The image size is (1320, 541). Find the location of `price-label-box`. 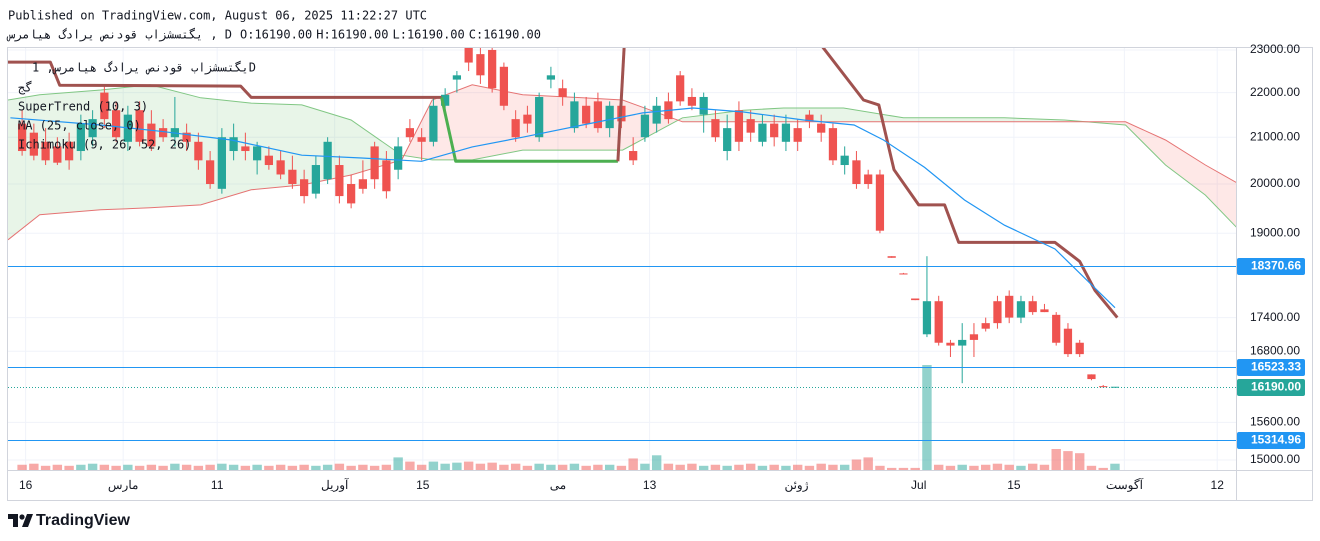

price-label-box is located at coordinates (1271, 266).